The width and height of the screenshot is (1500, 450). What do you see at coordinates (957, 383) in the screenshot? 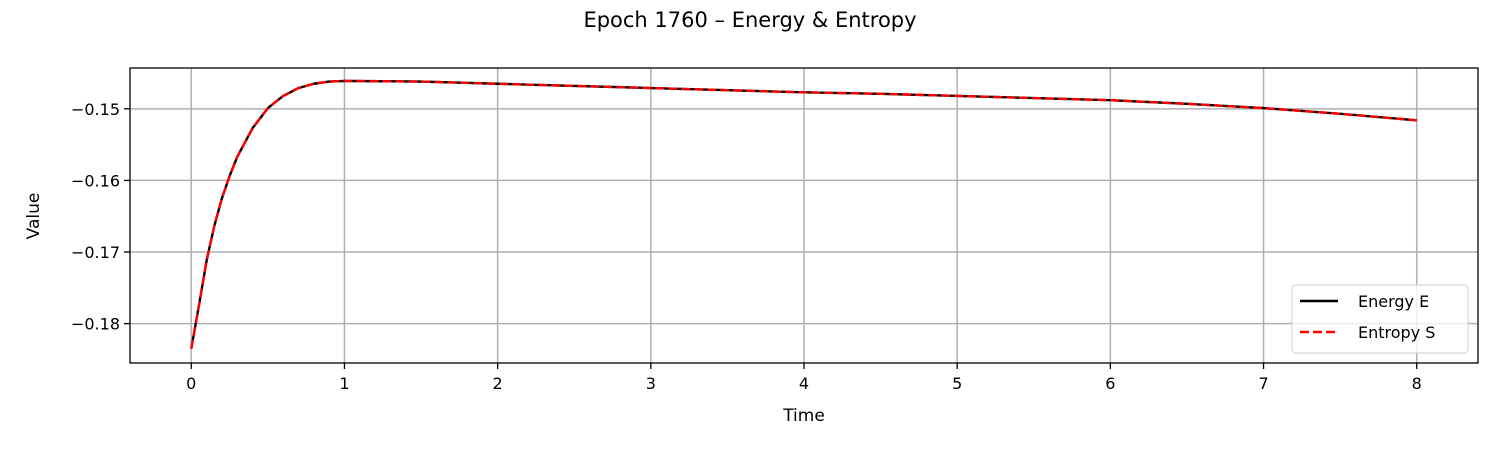
I see `x-tick-label-5: 5` at bounding box center [957, 383].